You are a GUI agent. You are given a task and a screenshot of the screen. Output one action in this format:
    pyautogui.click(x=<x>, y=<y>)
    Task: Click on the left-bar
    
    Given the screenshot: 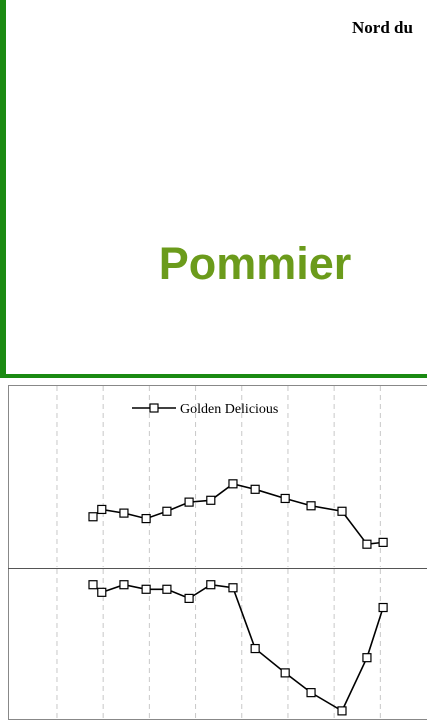 What is the action you would take?
    pyautogui.click(x=3, y=189)
    